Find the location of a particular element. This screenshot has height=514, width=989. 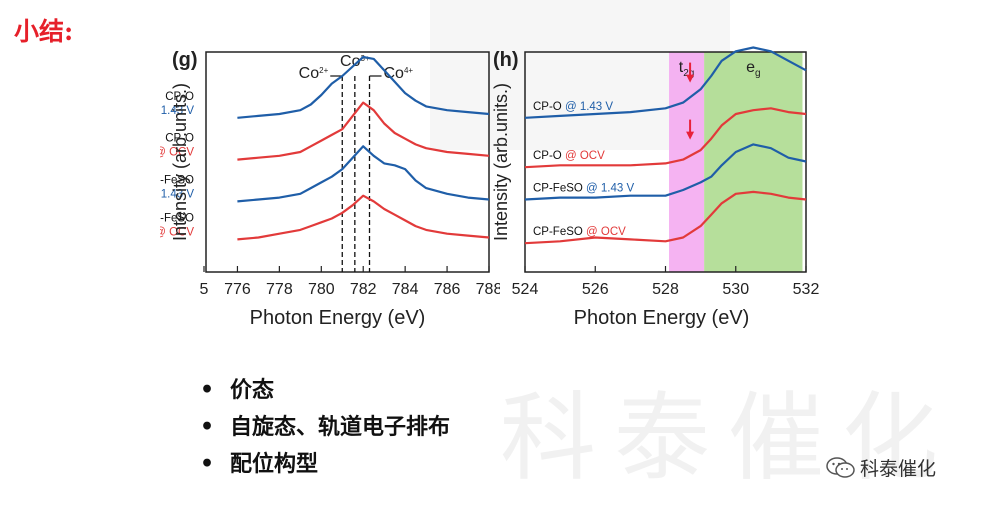

x-tick-label: 524 is located at coordinates (525, 289).